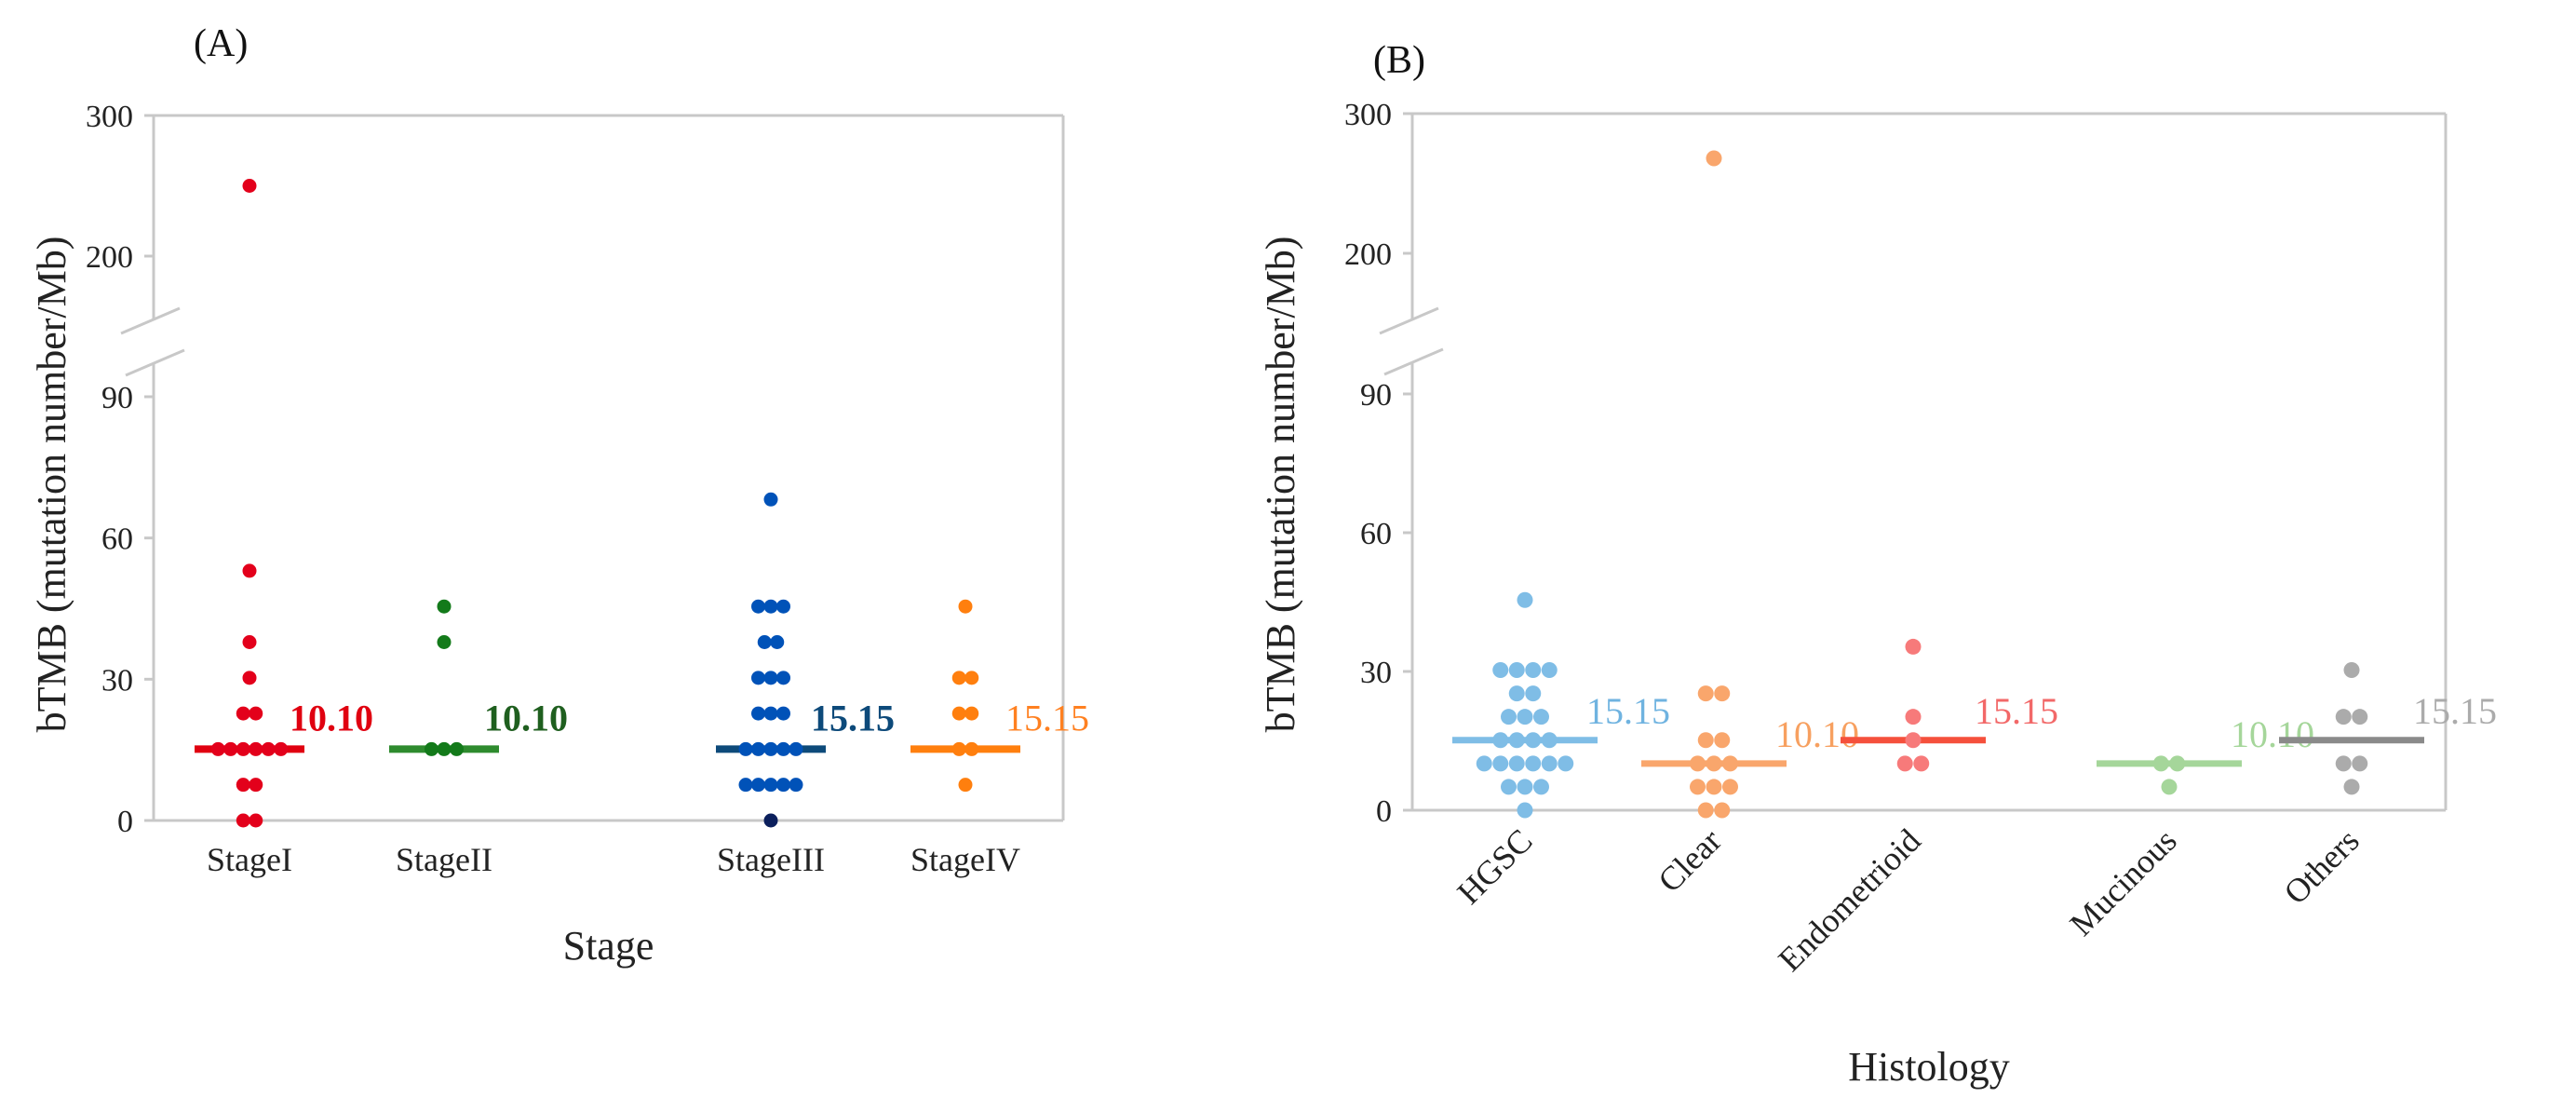 The width and height of the screenshot is (2576, 1098). I want to click on x-tick-label: Others, so click(2322, 866).